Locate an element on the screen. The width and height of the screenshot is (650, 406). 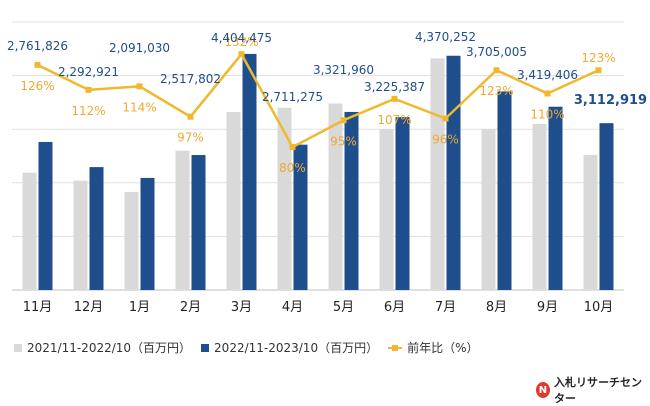
yoy-label: 96% is located at coordinates (445, 139).